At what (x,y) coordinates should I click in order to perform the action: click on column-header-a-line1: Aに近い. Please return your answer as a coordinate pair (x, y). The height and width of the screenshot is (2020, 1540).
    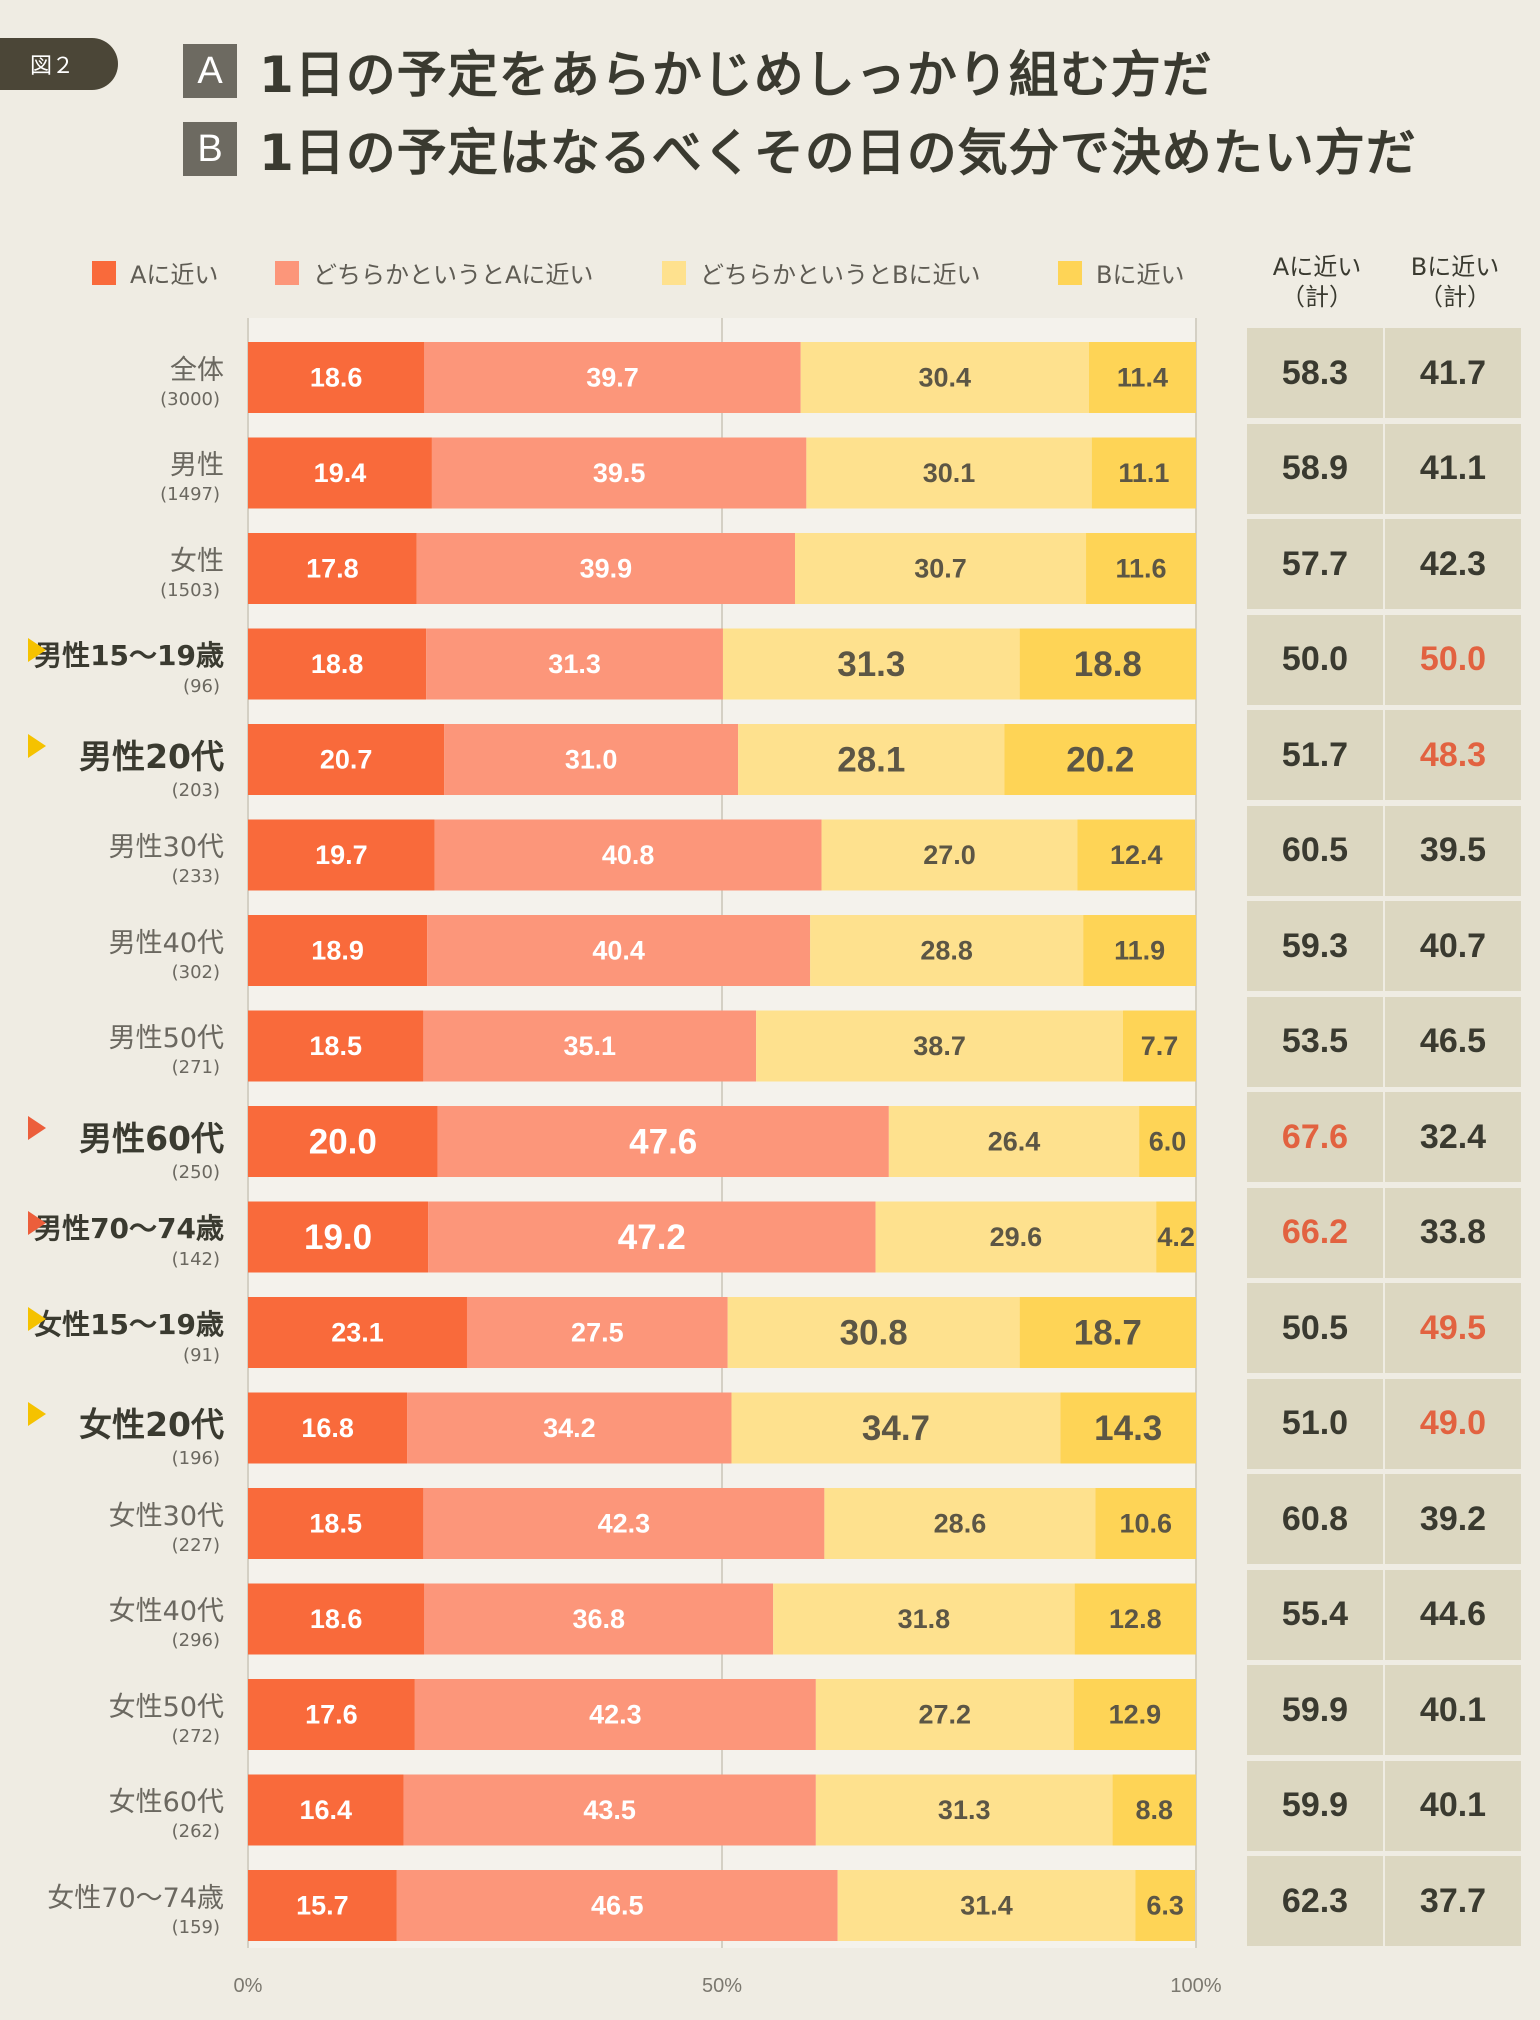
    Looking at the image, I should click on (1317, 267).